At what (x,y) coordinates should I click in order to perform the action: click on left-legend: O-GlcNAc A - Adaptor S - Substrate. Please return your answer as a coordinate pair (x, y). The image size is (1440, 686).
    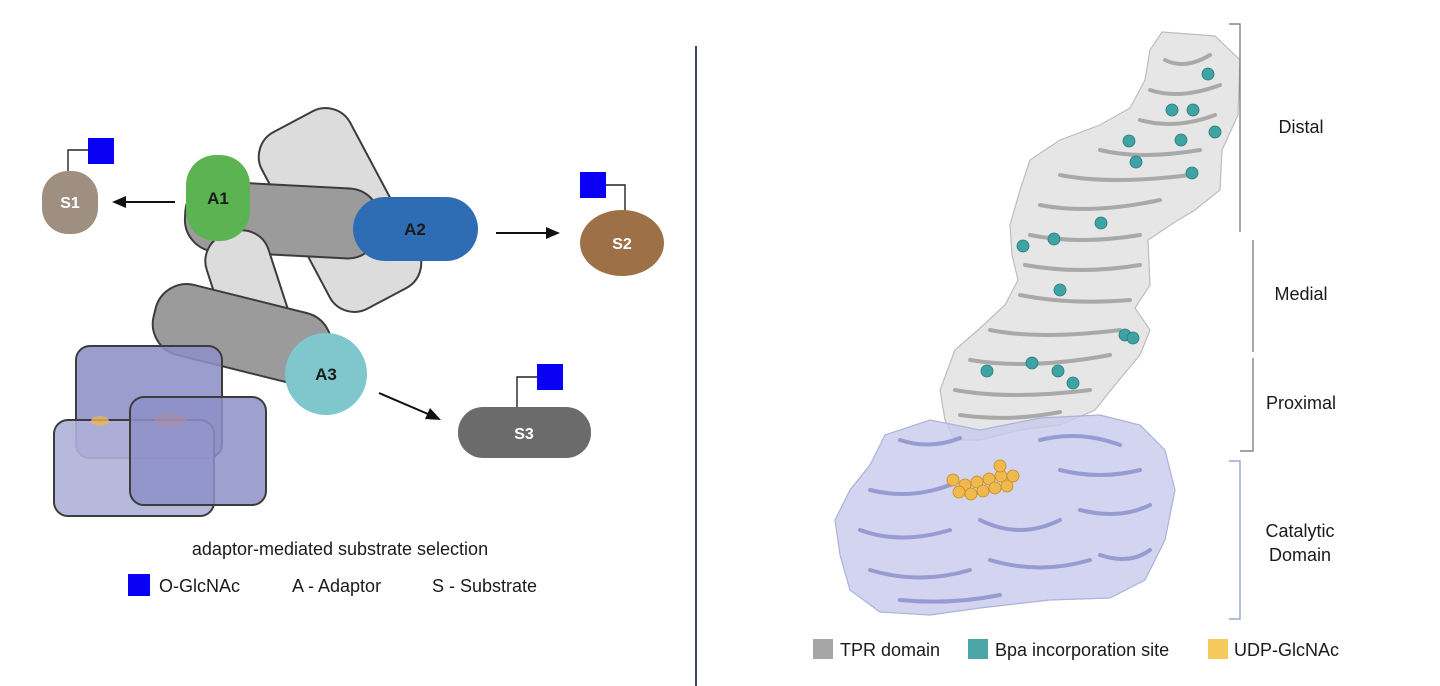
    Looking at the image, I should click on (332, 585).